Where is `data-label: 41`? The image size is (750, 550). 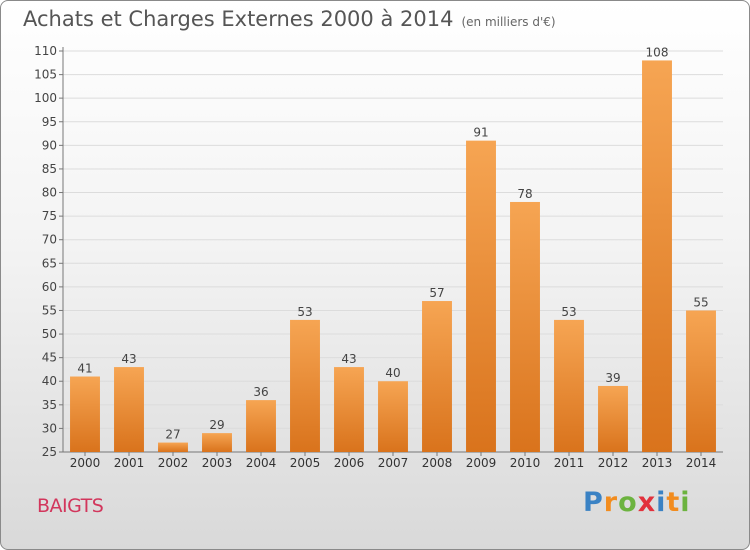 data-label: 41 is located at coordinates (84, 369).